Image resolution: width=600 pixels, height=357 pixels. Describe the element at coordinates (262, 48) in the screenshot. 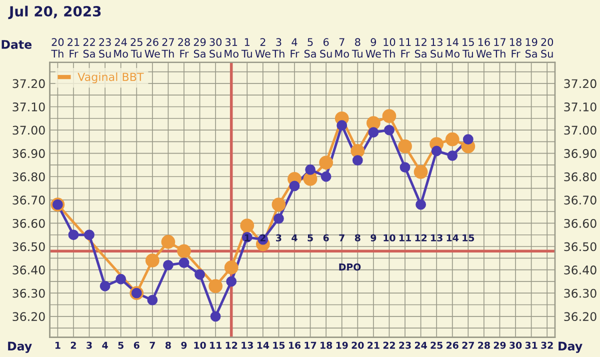

I see `x2-tick-label: 2 We` at that location.